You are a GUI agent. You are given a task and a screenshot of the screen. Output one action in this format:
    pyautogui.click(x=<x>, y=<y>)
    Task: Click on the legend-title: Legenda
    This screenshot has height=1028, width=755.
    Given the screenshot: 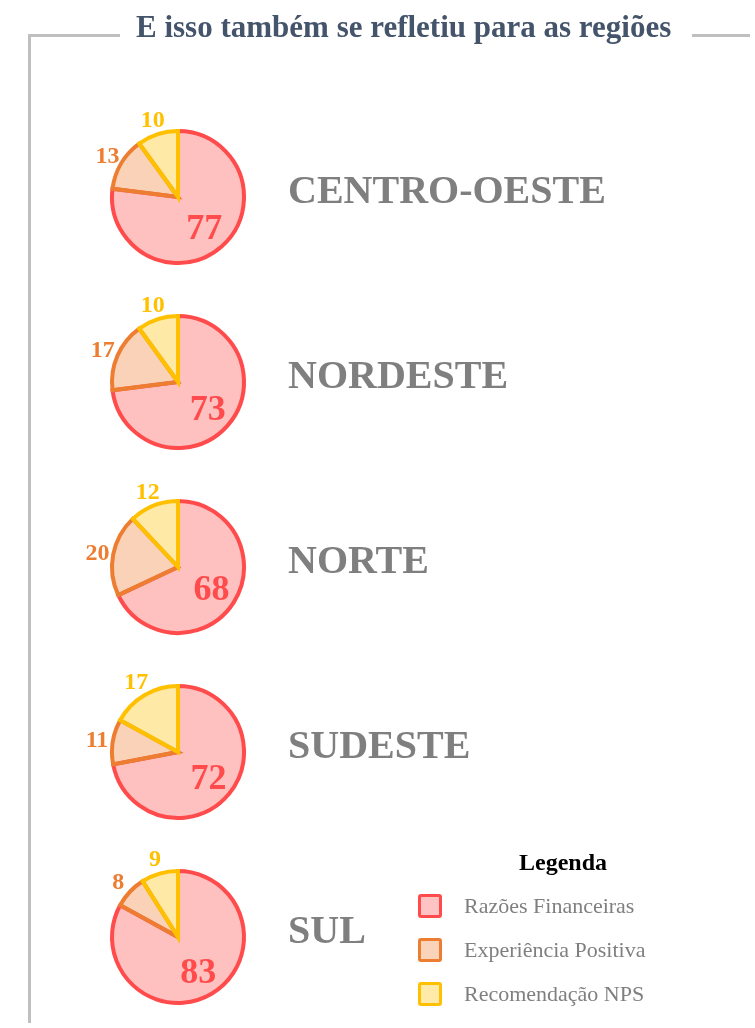 What is the action you would take?
    pyautogui.click(x=563, y=862)
    